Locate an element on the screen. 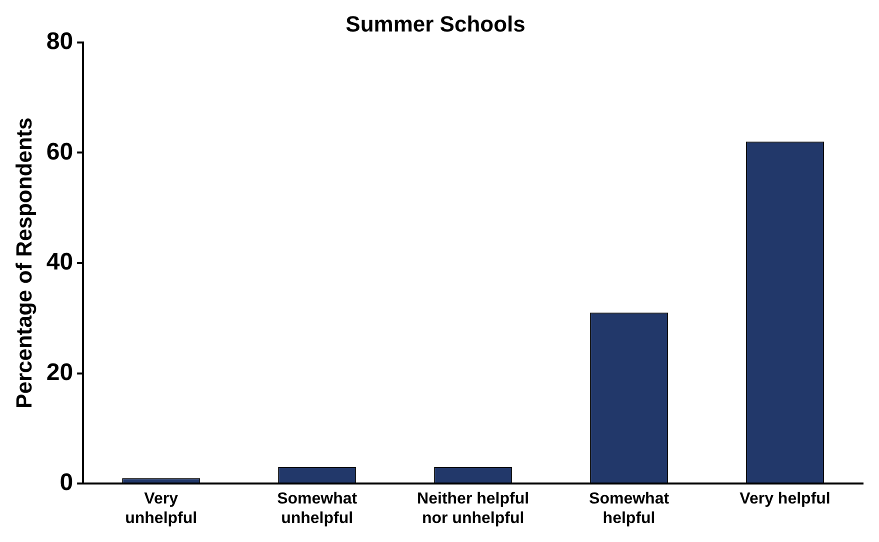 Image resolution: width=879 pixels, height=542 pixels. y-tick-label: 0 is located at coordinates (67, 482).